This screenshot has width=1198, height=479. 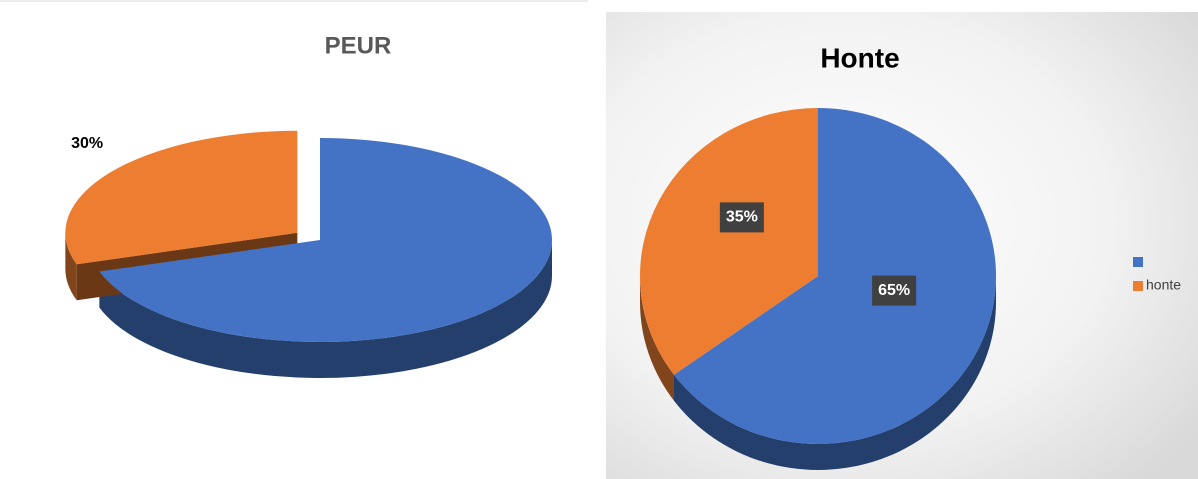 I want to click on data-label: 65%, so click(x=894, y=290).